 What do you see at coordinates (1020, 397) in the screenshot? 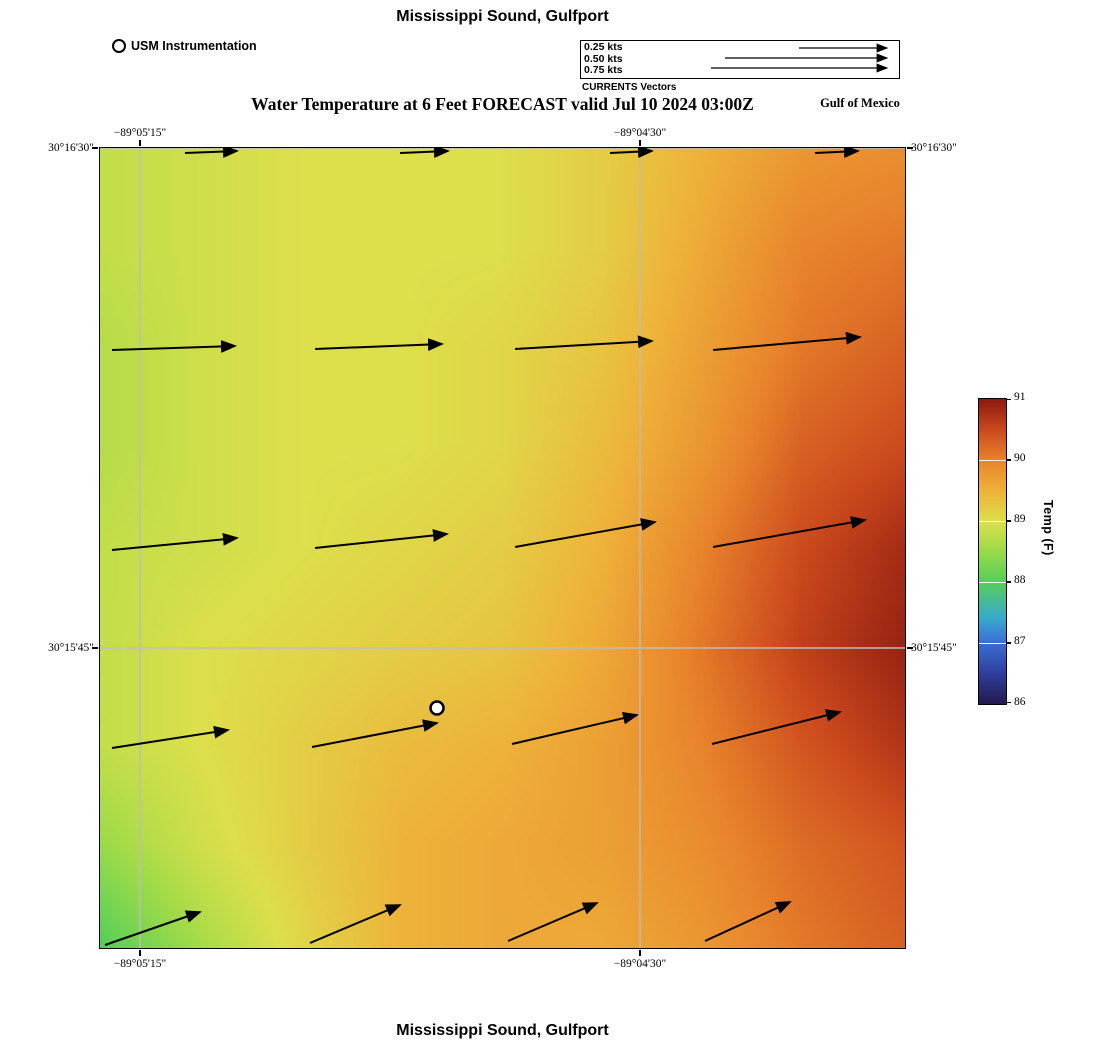
I see `colorbar-tick-label: 91` at bounding box center [1020, 397].